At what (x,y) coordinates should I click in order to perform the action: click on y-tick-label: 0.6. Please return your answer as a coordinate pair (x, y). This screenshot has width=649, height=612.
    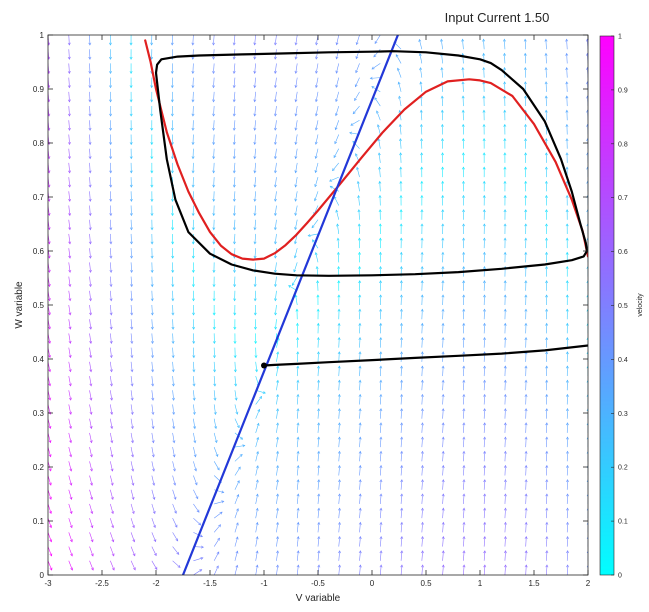
    Looking at the image, I should click on (39, 251).